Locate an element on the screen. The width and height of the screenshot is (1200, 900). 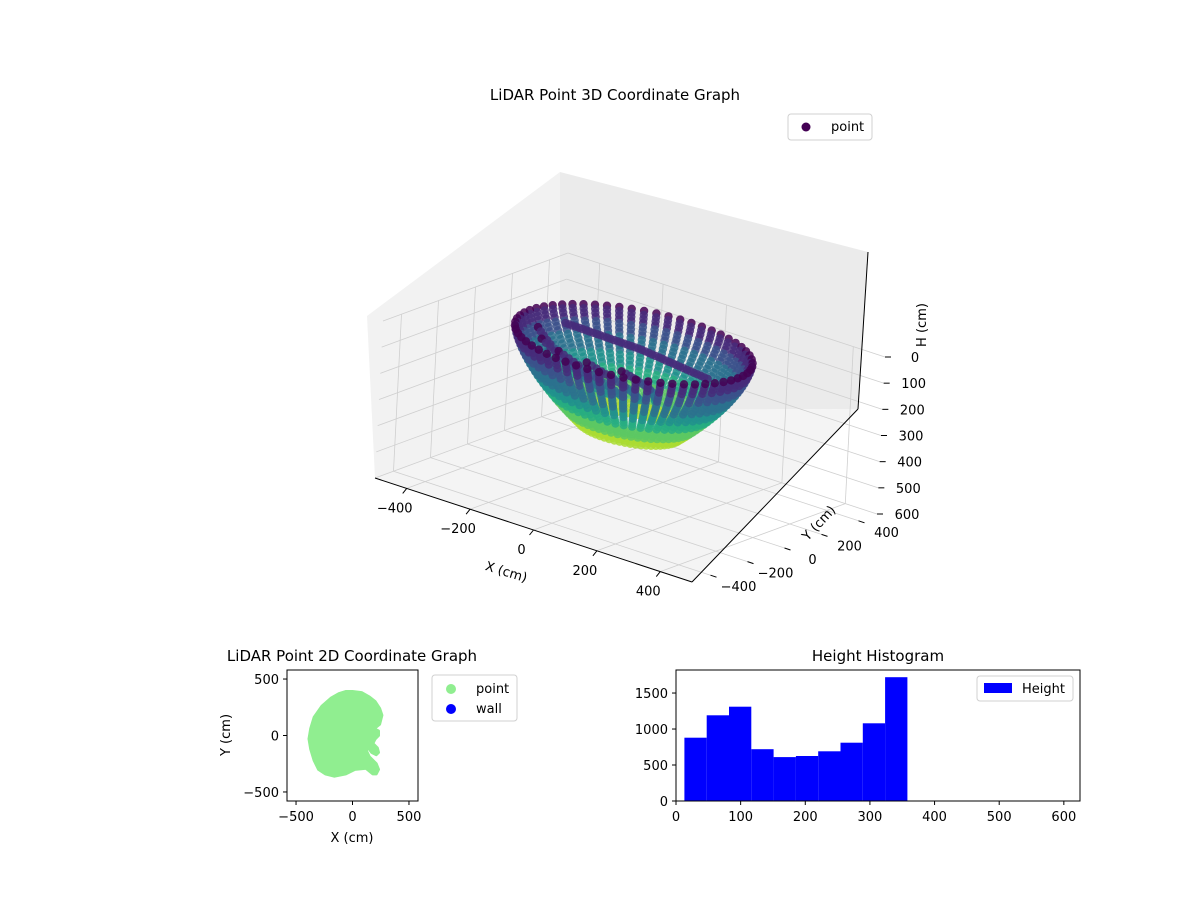
left-pane is located at coordinates (463, 325).